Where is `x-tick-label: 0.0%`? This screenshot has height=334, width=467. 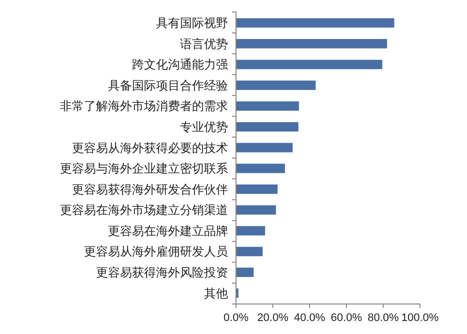
x-tick-label: 0.0% is located at coordinates (236, 318).